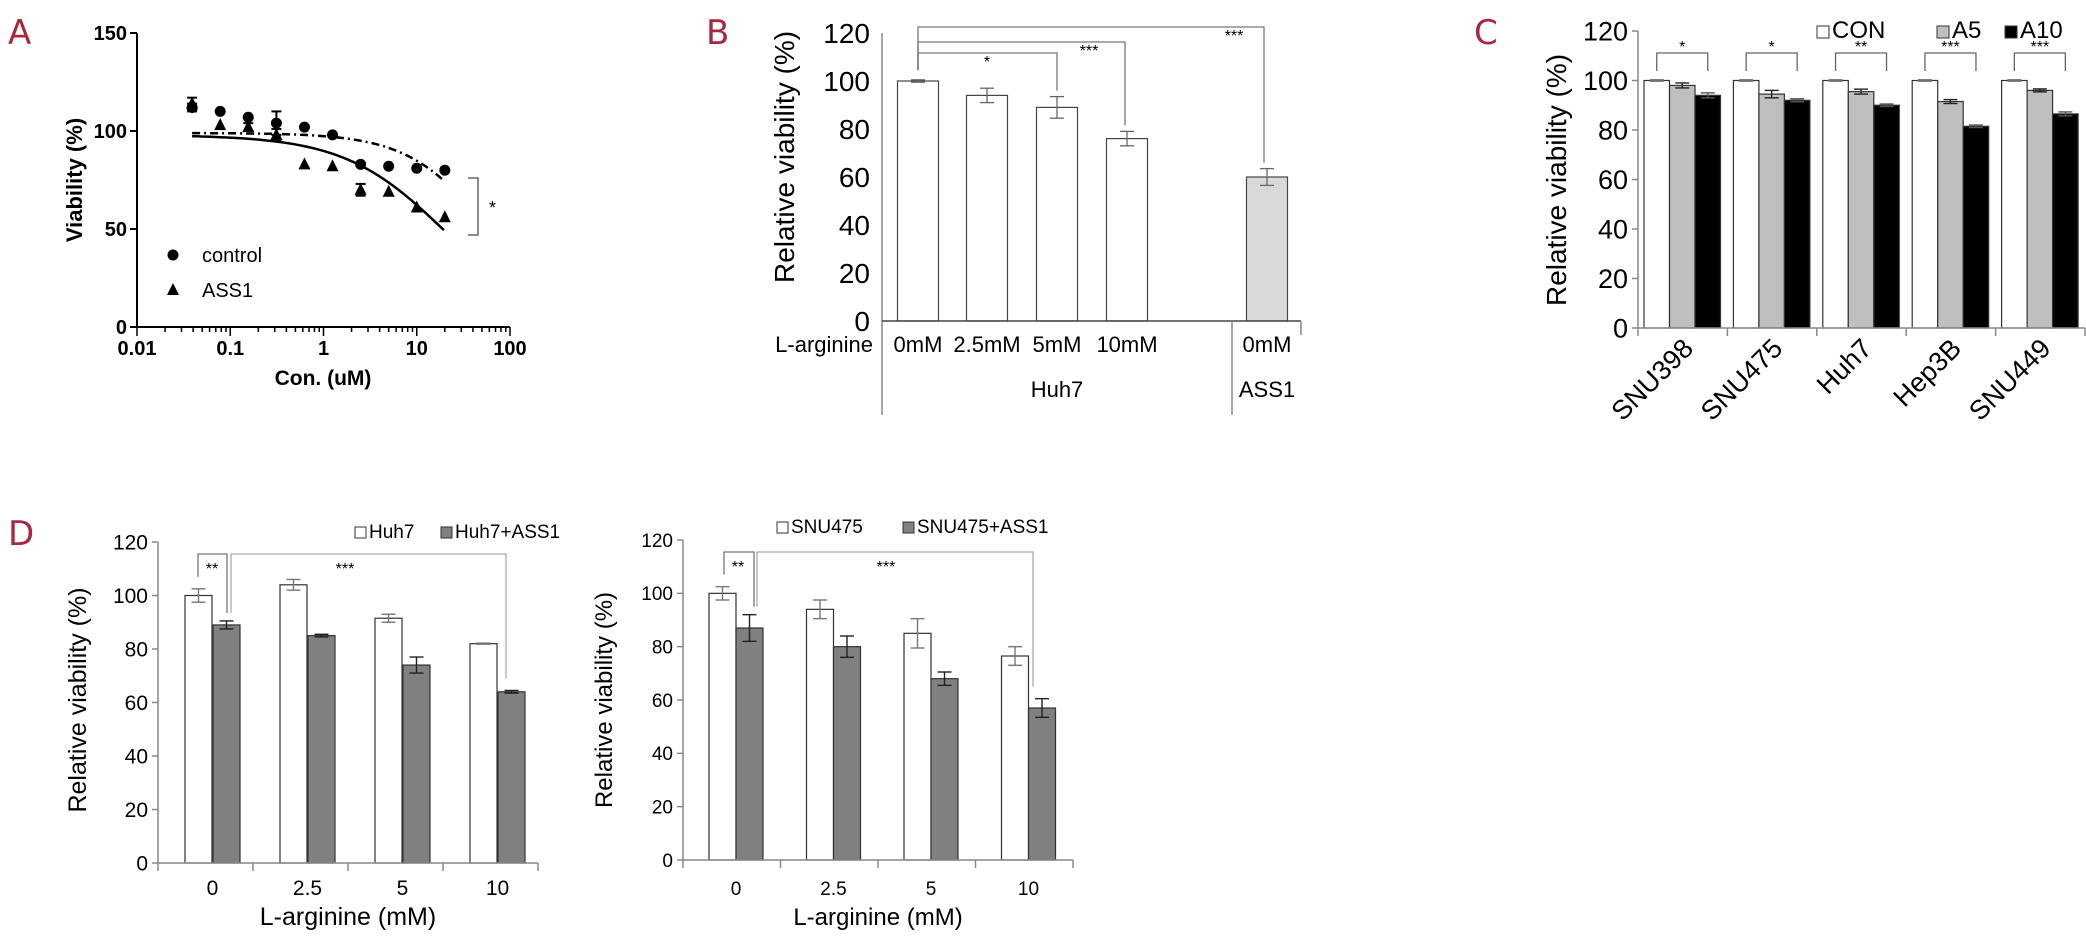  What do you see at coordinates (110, 34) in the screenshot?
I see `y-tick-label: 150` at bounding box center [110, 34].